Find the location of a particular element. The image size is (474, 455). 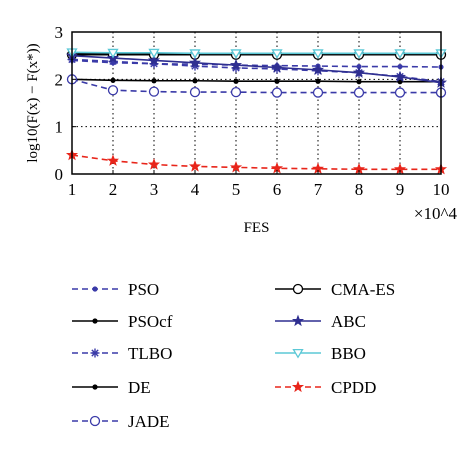

y-axis-label: log10(F(x) − F(x*)) is located at coordinates (33, 102).